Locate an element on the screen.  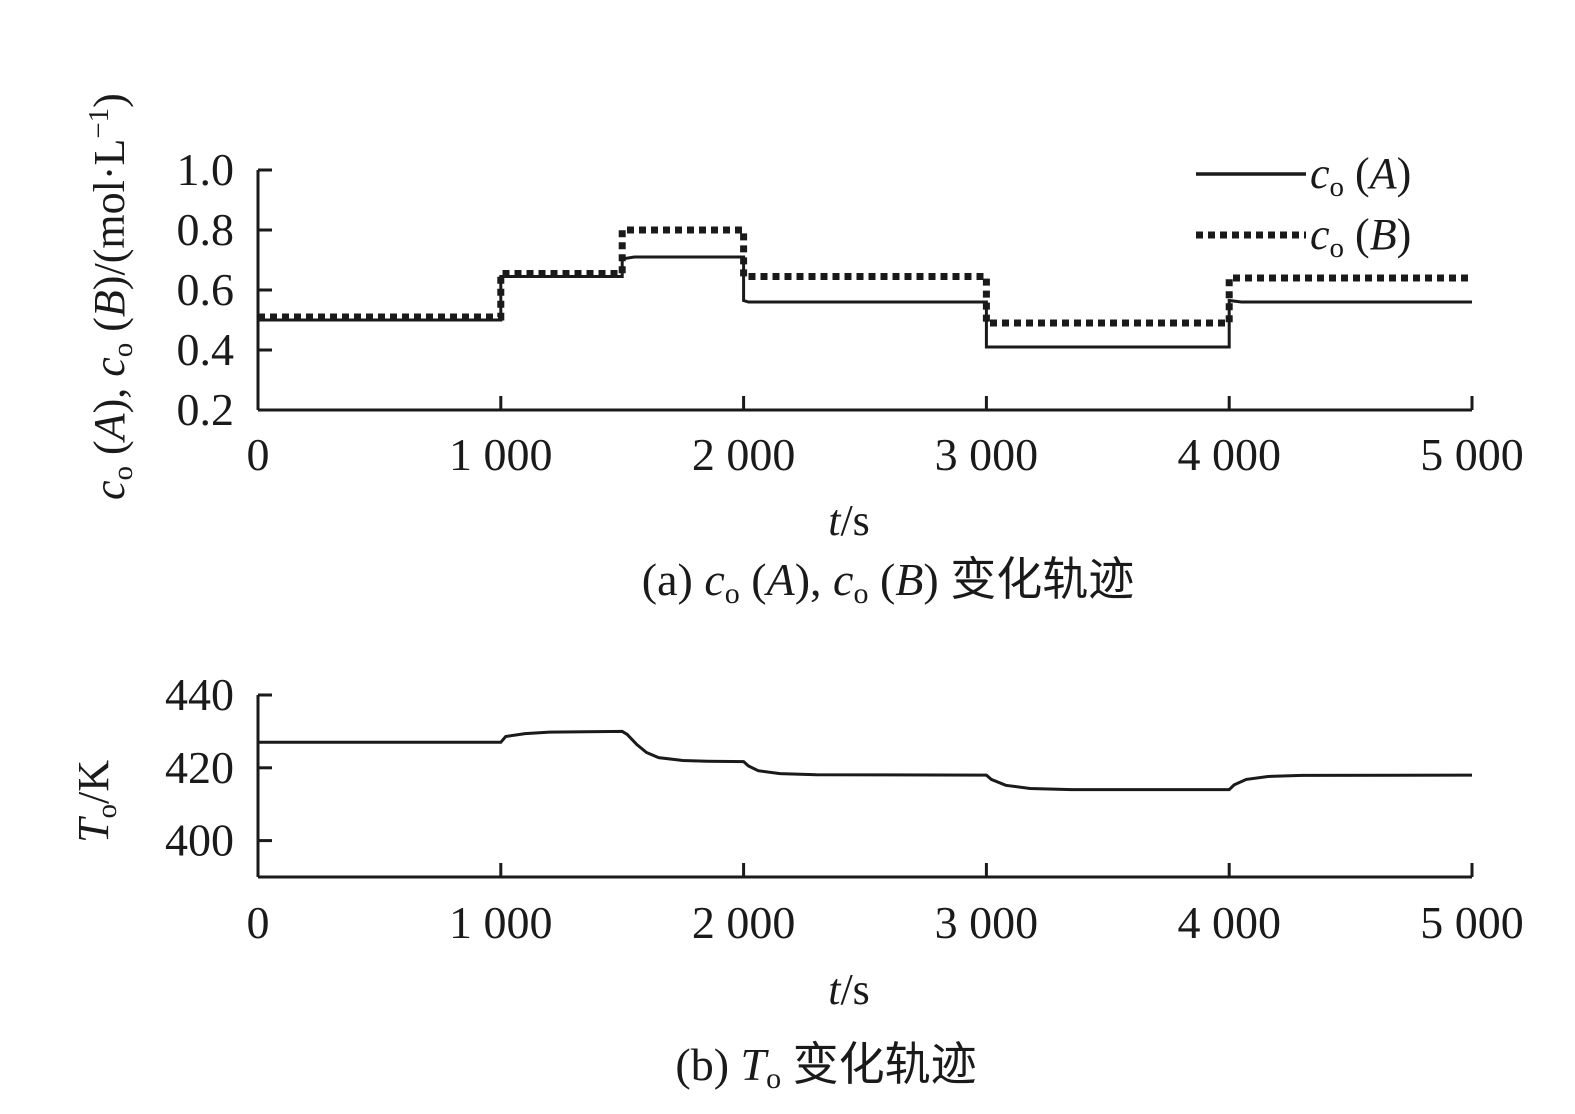
legend-label-series-a: co (A) is located at coordinates (1360, 176).